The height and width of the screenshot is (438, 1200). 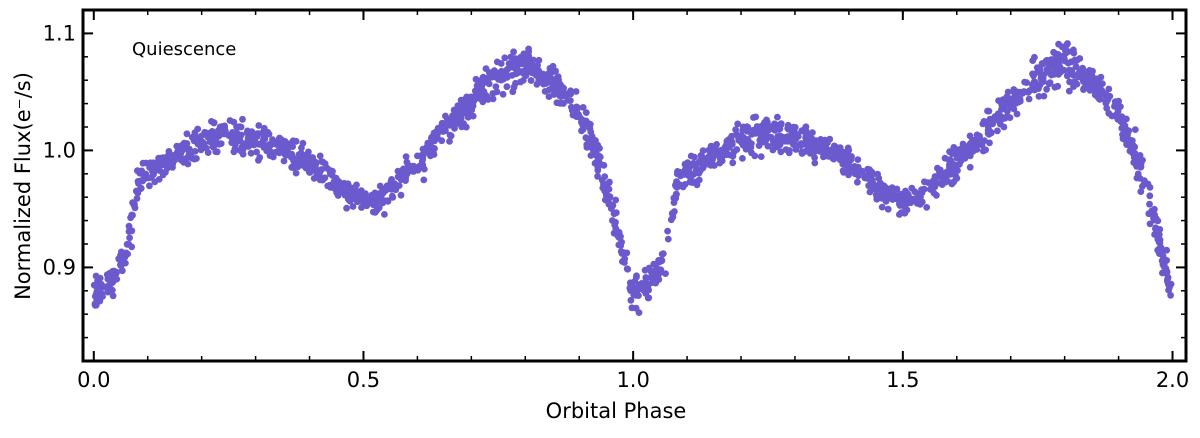 I want to click on x-tick-label: 1.5, so click(x=902, y=380).